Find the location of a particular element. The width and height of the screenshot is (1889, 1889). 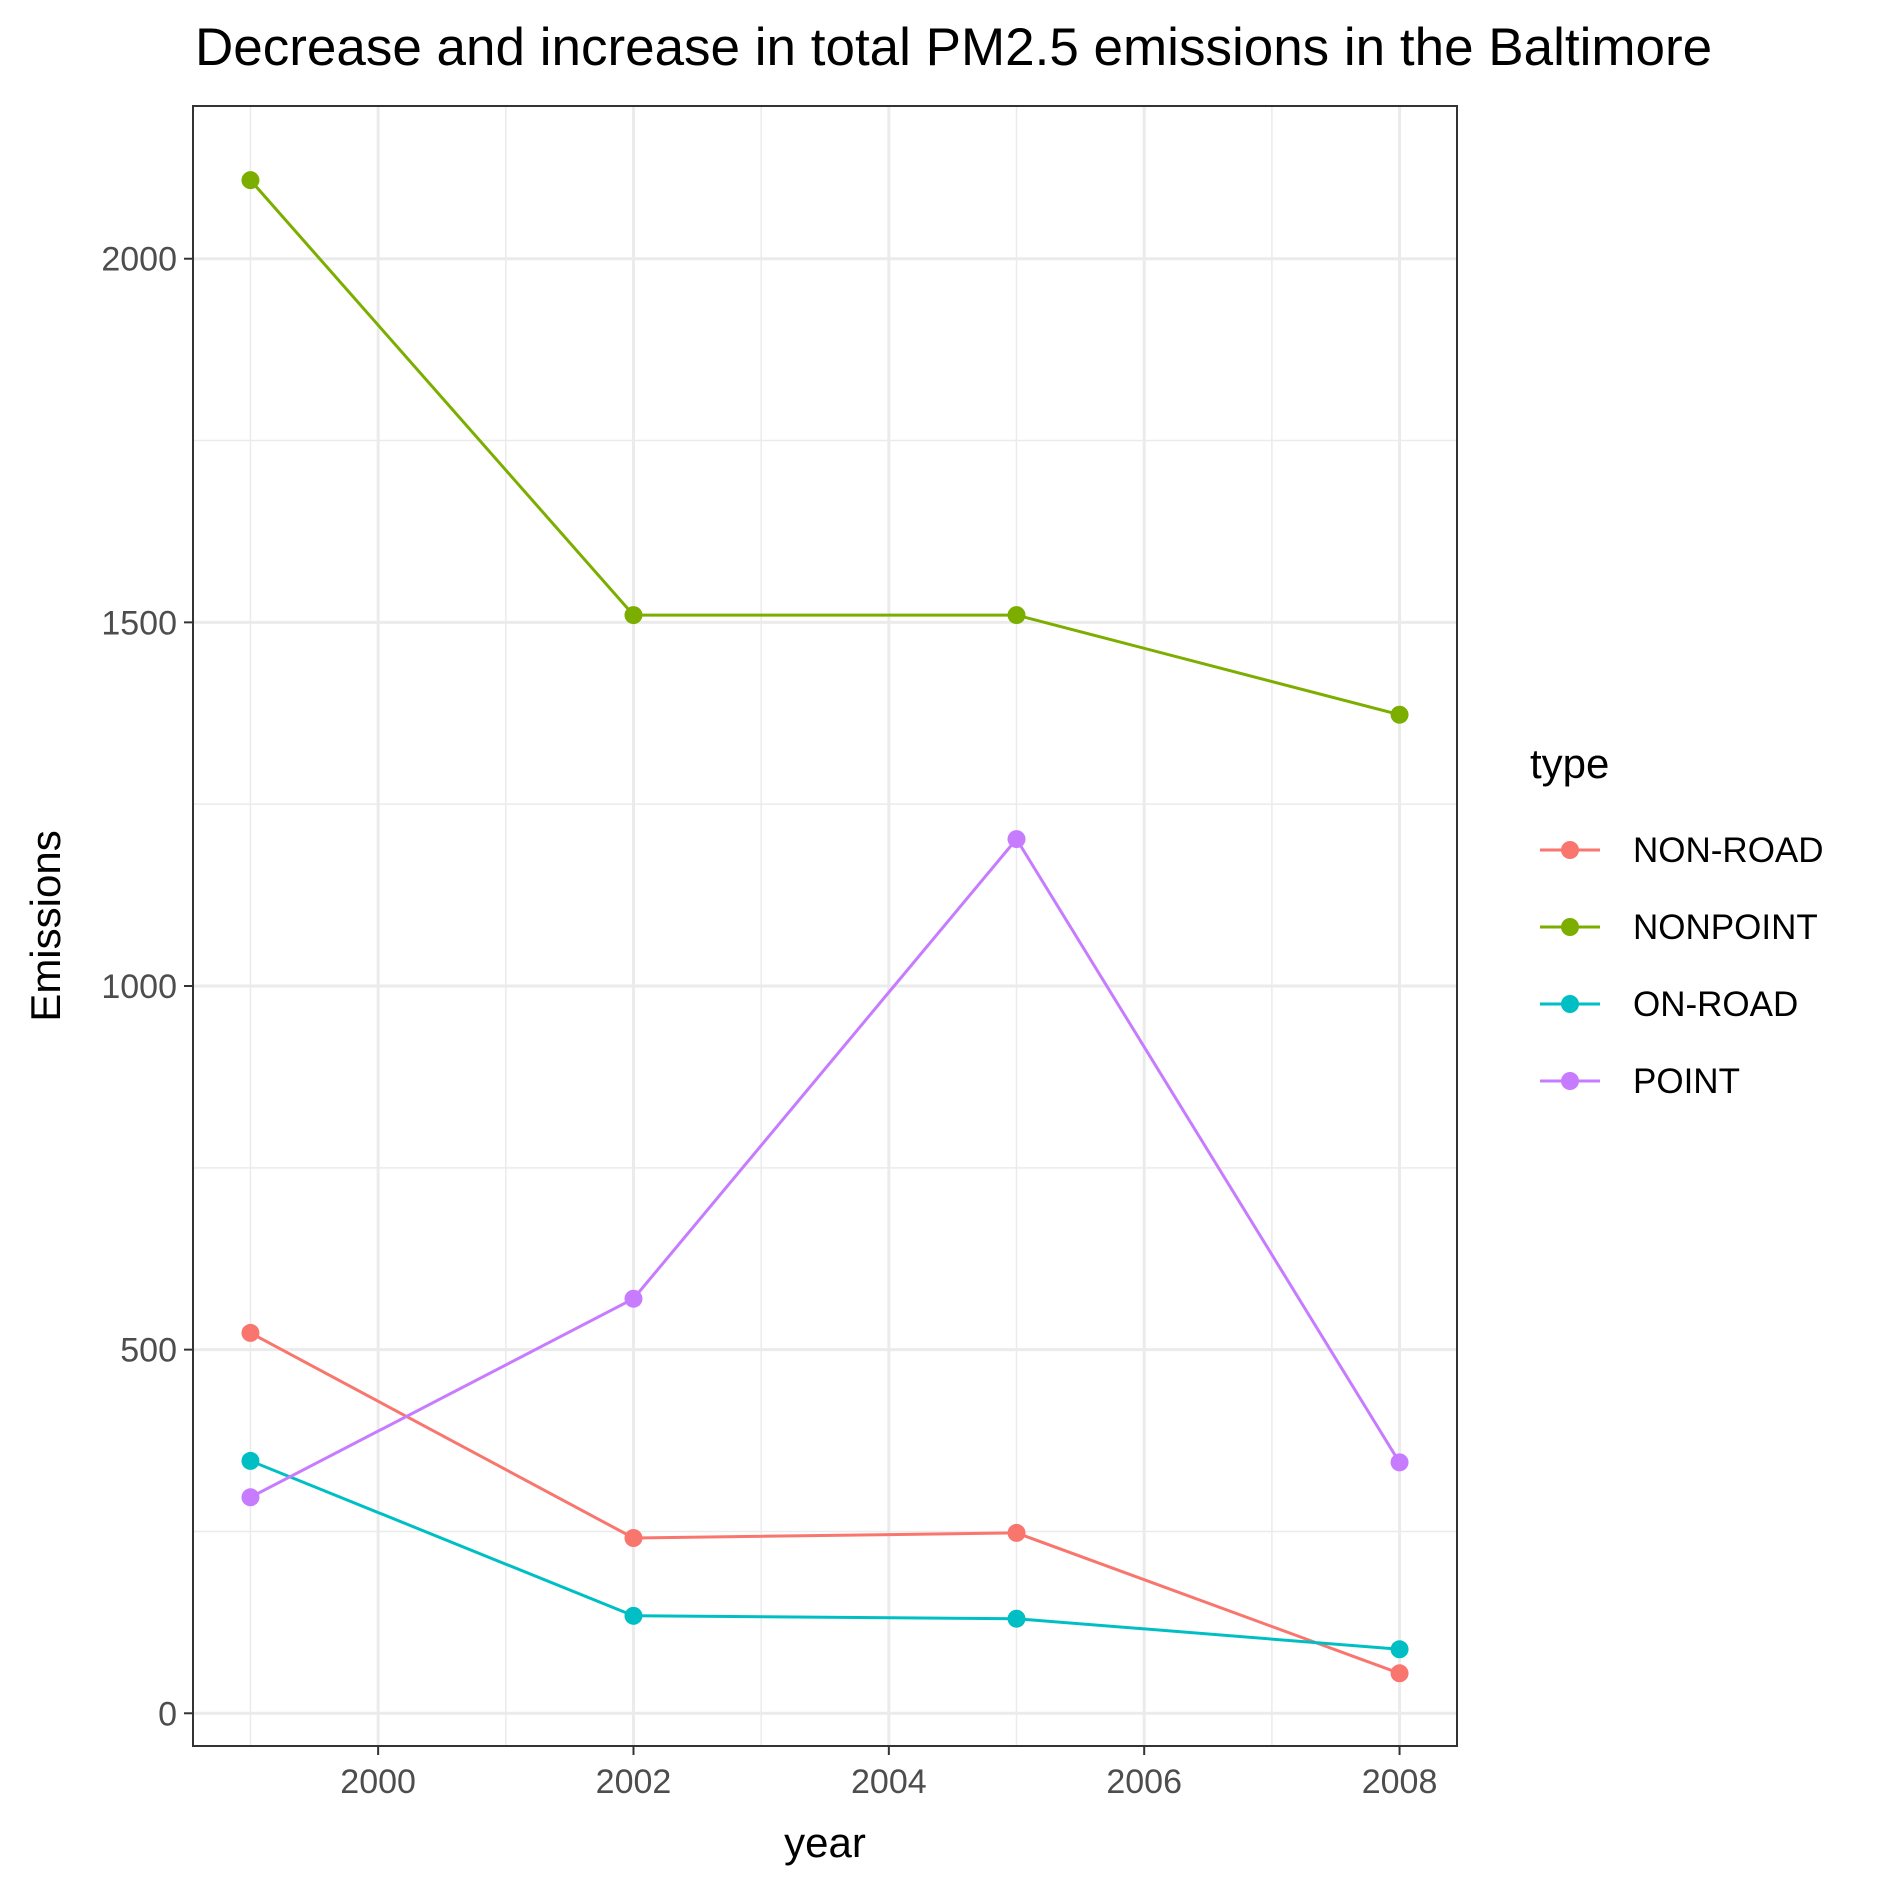

legend-label: NON-ROAD is located at coordinates (1728, 850).